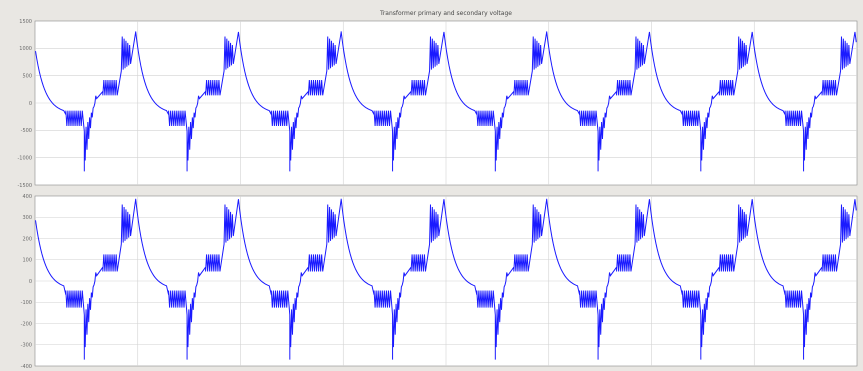  I want to click on top-y-tick-label: -1000, so click(24, 158).